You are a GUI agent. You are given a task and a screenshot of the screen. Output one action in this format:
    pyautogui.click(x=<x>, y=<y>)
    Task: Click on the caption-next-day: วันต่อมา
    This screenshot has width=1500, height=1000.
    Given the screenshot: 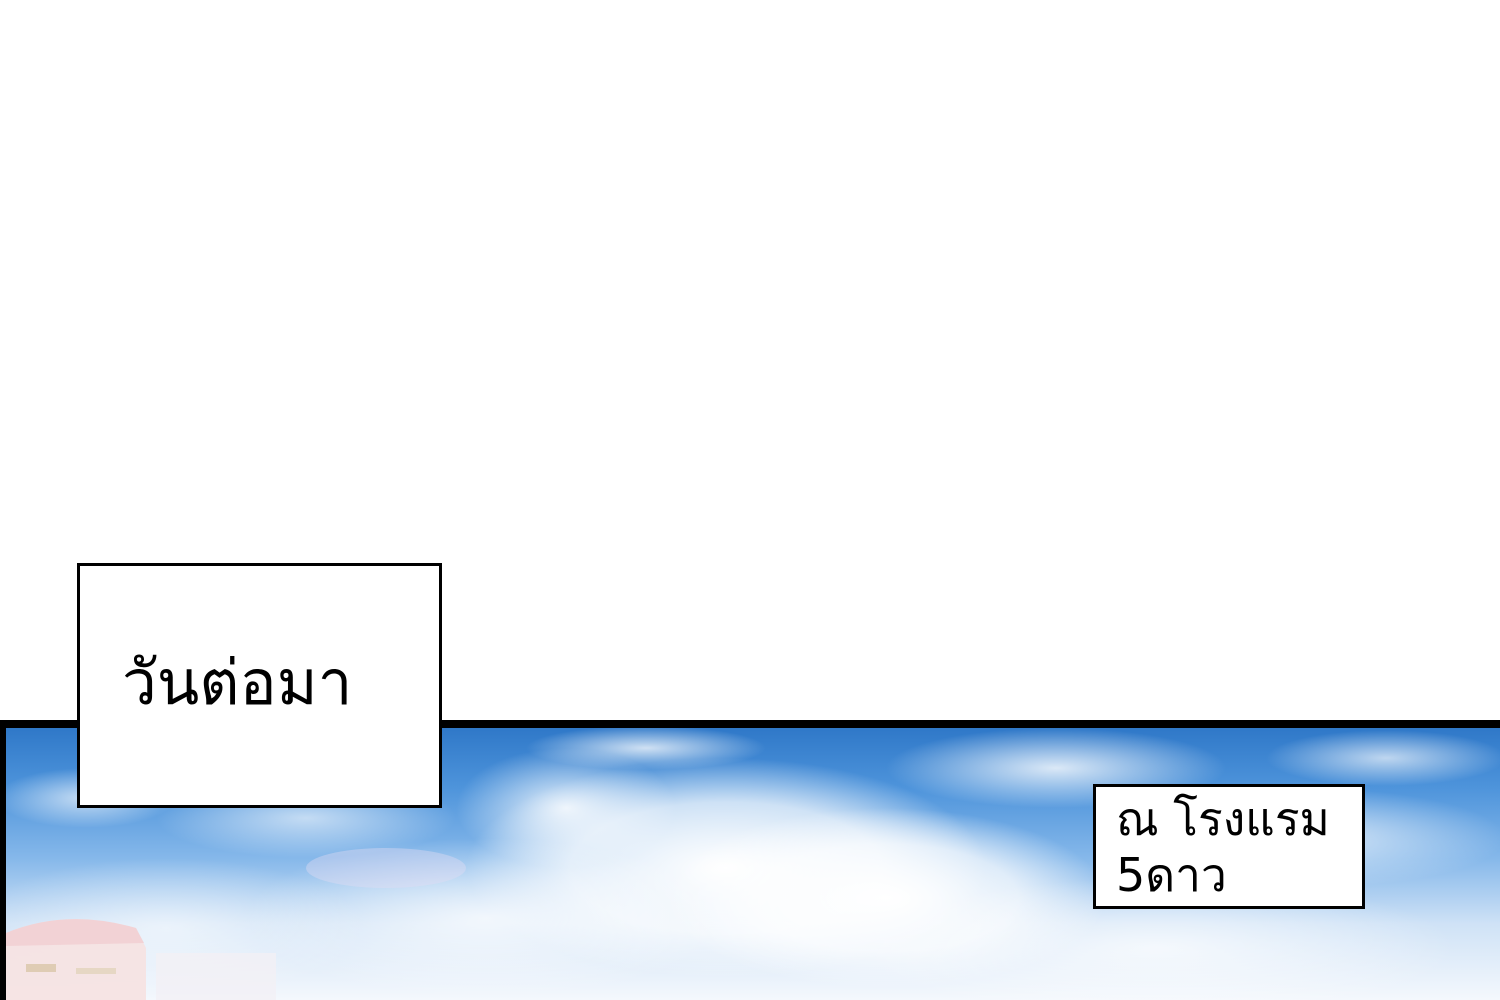 What is the action you would take?
    pyautogui.click(x=259, y=685)
    